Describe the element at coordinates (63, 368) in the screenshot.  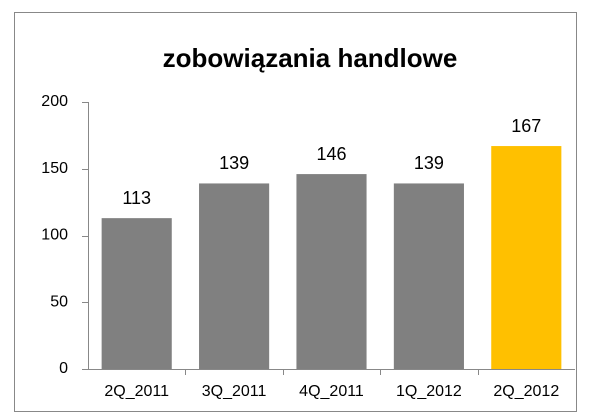
I see `y-tick-label: 0` at that location.